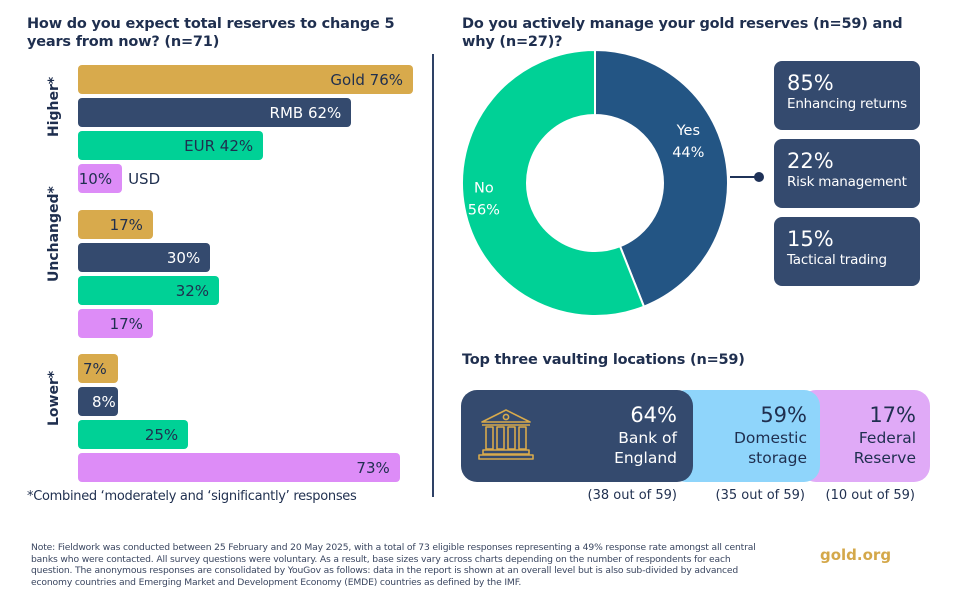  What do you see at coordinates (887, 438) in the screenshot?
I see `vault-name-line1: Federal` at bounding box center [887, 438].